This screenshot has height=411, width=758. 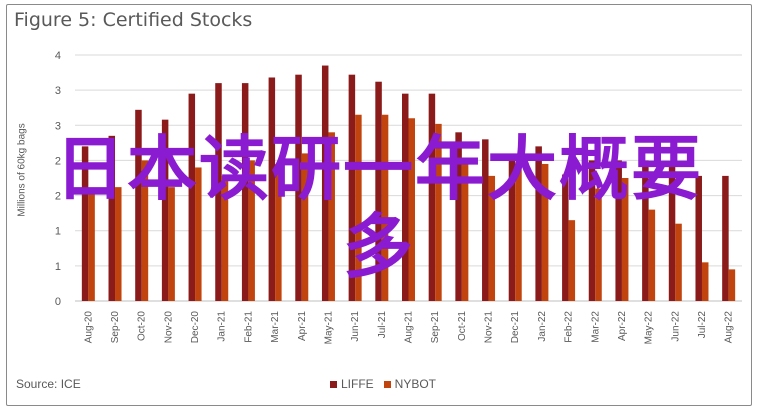 I want to click on x-tick-label: Dec-20, so click(x=195, y=327).